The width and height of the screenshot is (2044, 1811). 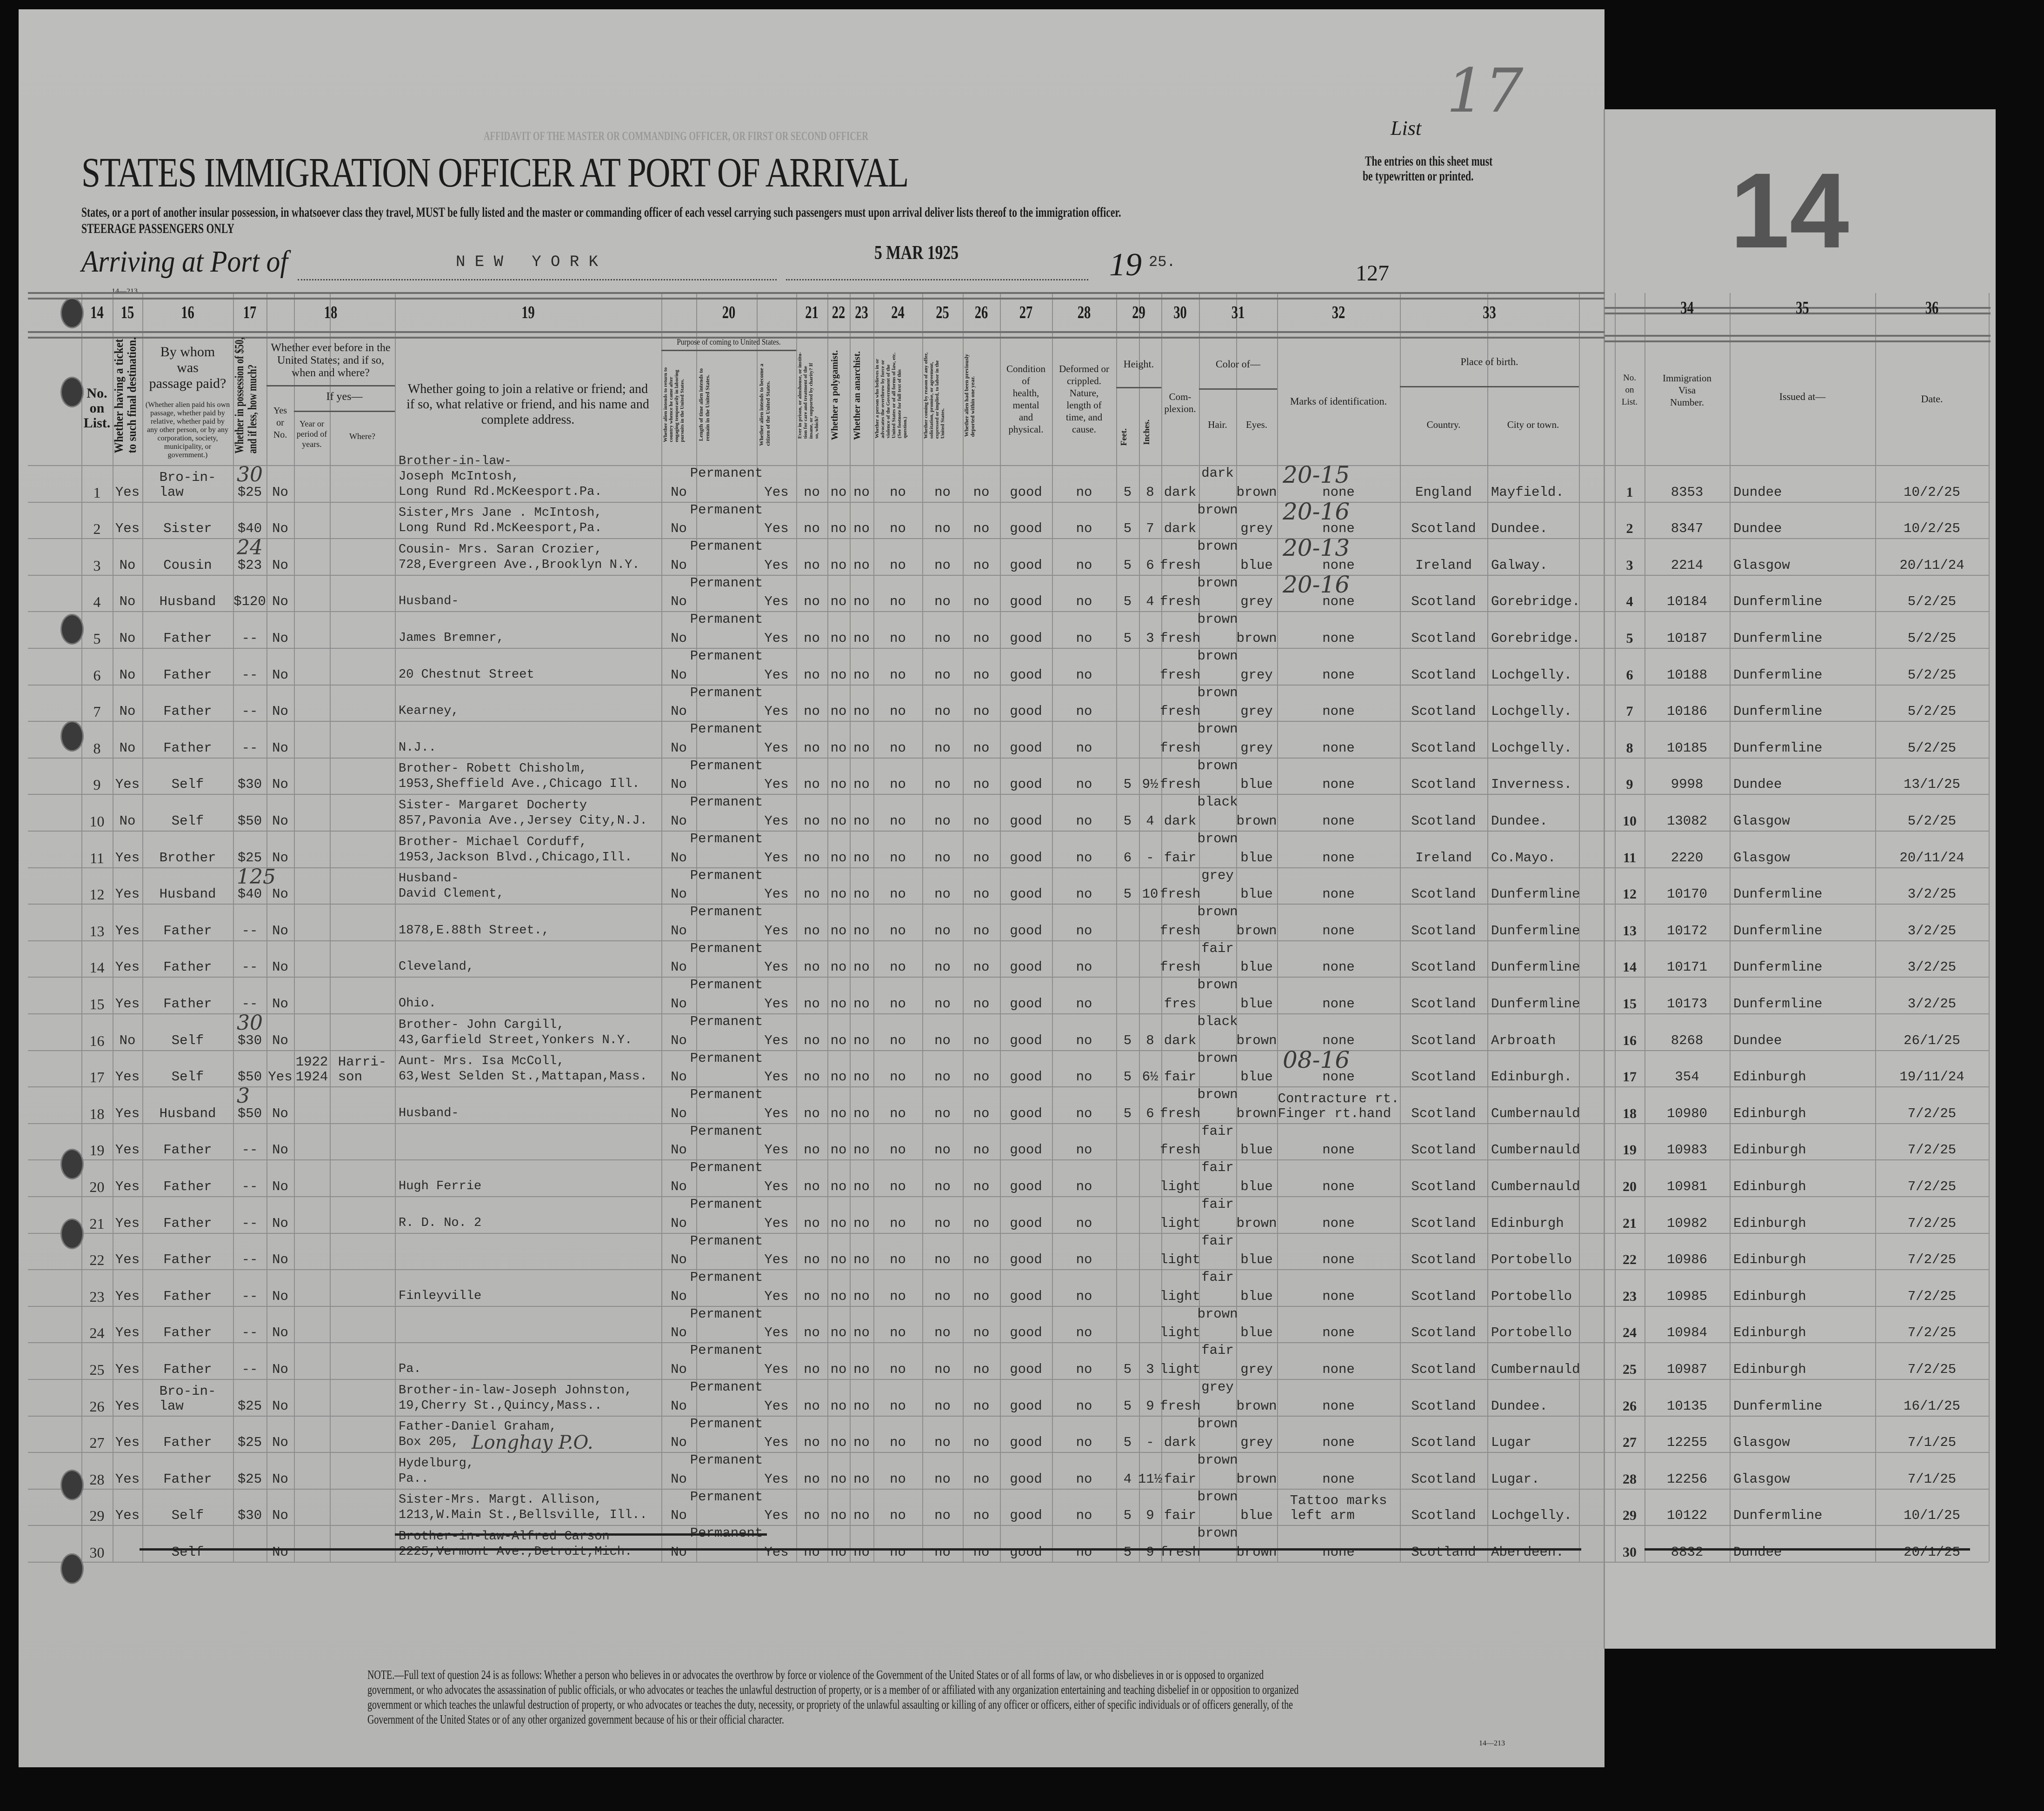 What do you see at coordinates (726, 510) in the screenshot?
I see `cell-len: Permanent` at bounding box center [726, 510].